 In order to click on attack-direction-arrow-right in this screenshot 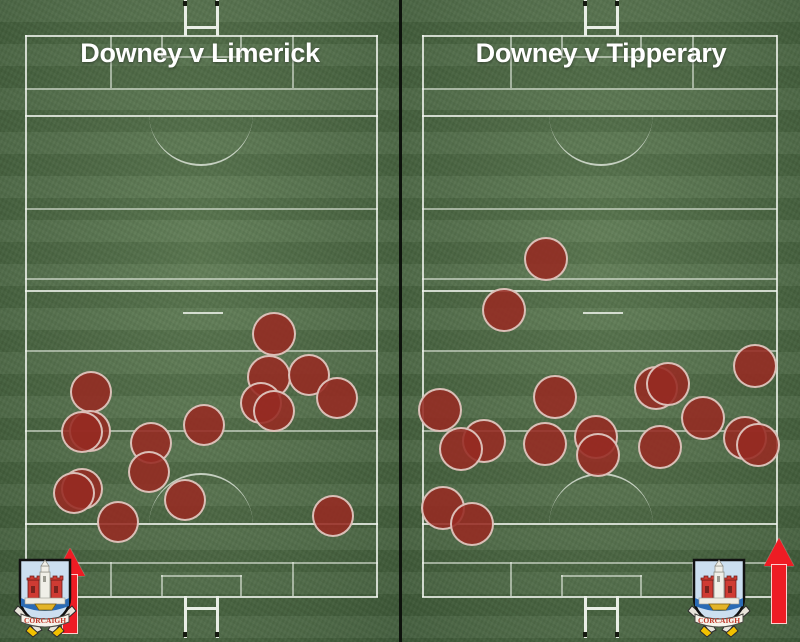, I will do `click(779, 581)`.